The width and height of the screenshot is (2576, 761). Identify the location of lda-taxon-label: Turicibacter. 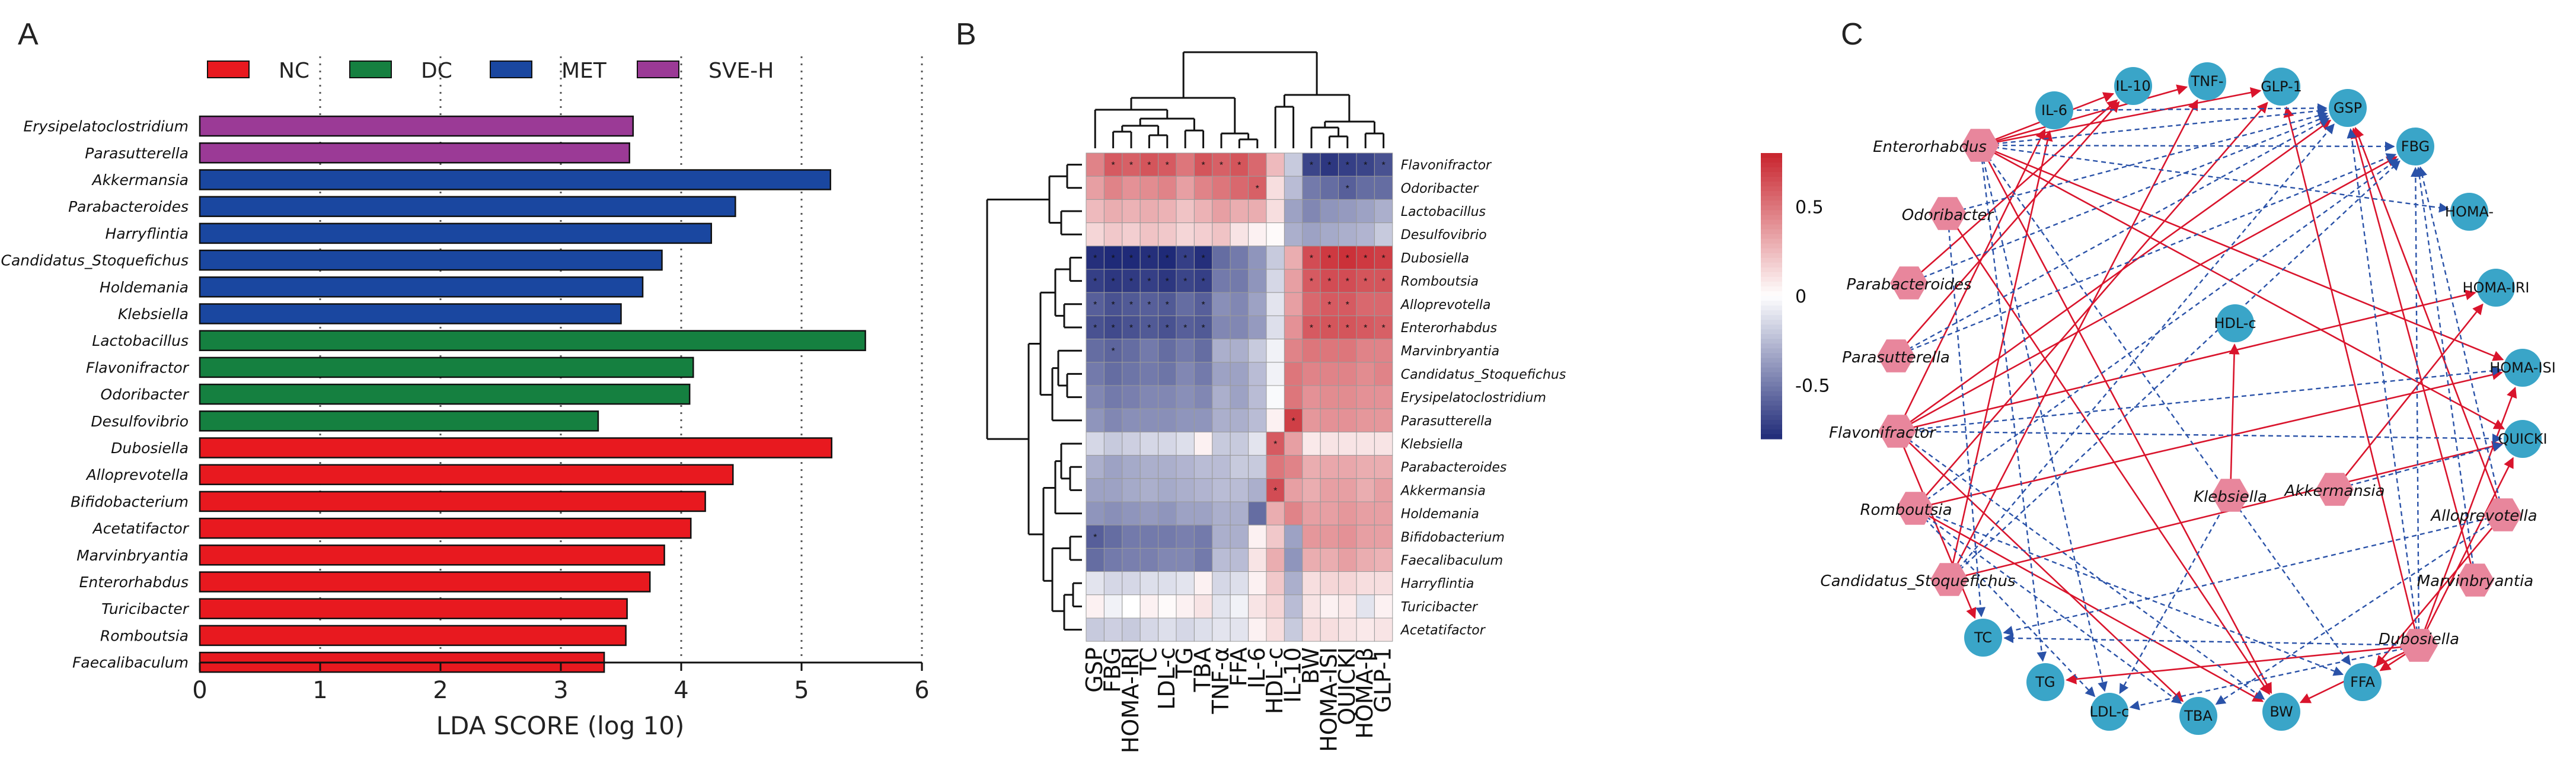
(145, 609).